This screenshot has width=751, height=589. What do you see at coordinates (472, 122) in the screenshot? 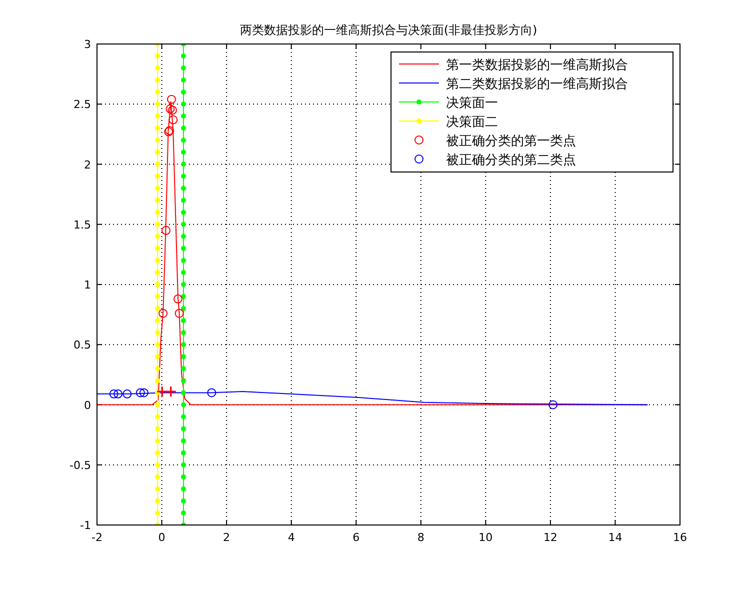
I see `legend-label: 决策面二` at bounding box center [472, 122].